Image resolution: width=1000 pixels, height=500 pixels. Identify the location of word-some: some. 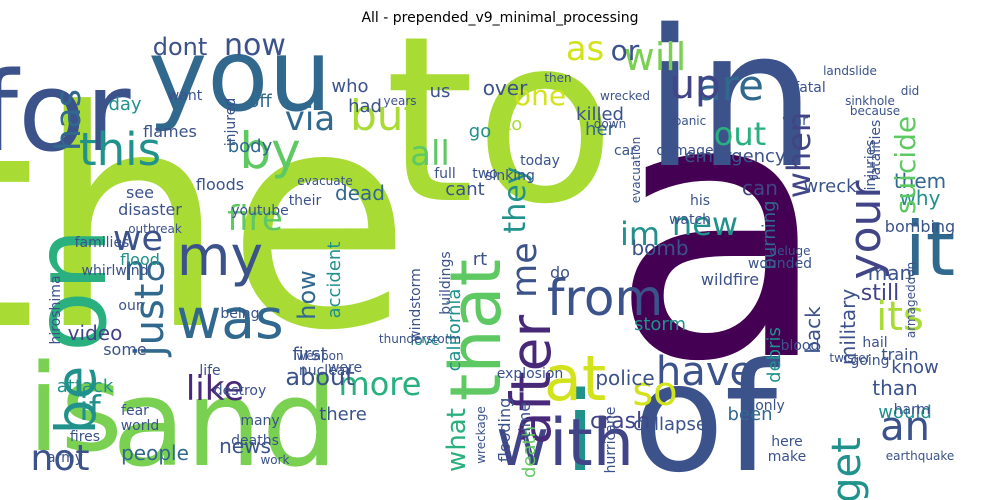
(125, 349).